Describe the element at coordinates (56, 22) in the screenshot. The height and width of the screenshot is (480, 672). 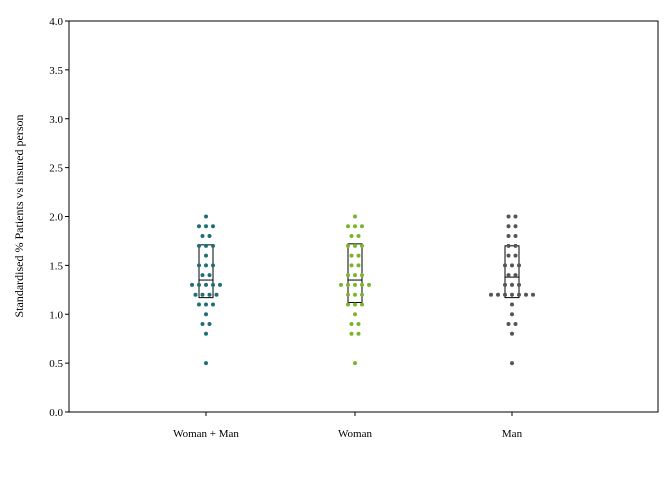
I see `y-tick-label: 4.0` at that location.